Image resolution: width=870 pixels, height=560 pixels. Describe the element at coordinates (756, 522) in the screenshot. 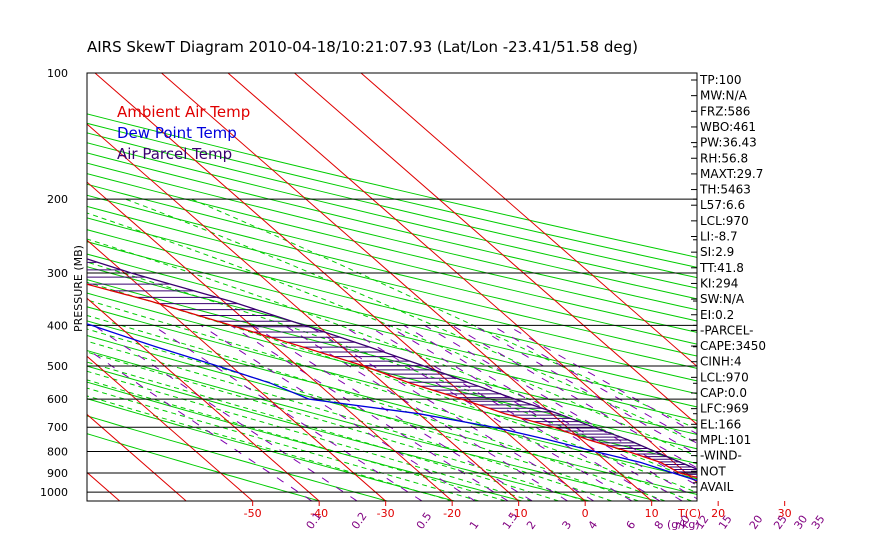

I see `mixing-ratio-label: 20` at that location.